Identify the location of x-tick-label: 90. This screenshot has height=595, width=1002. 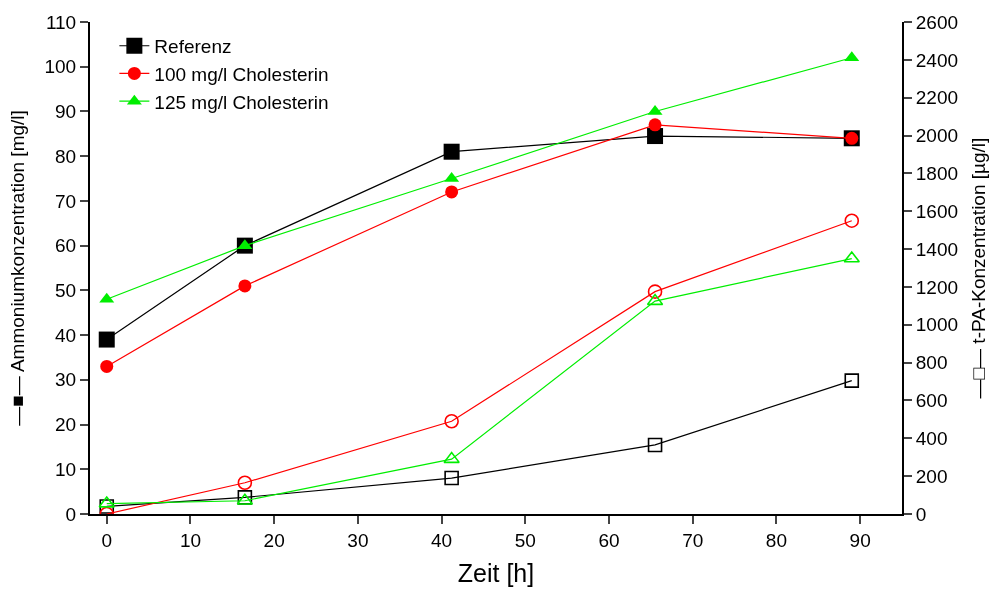
(860, 540).